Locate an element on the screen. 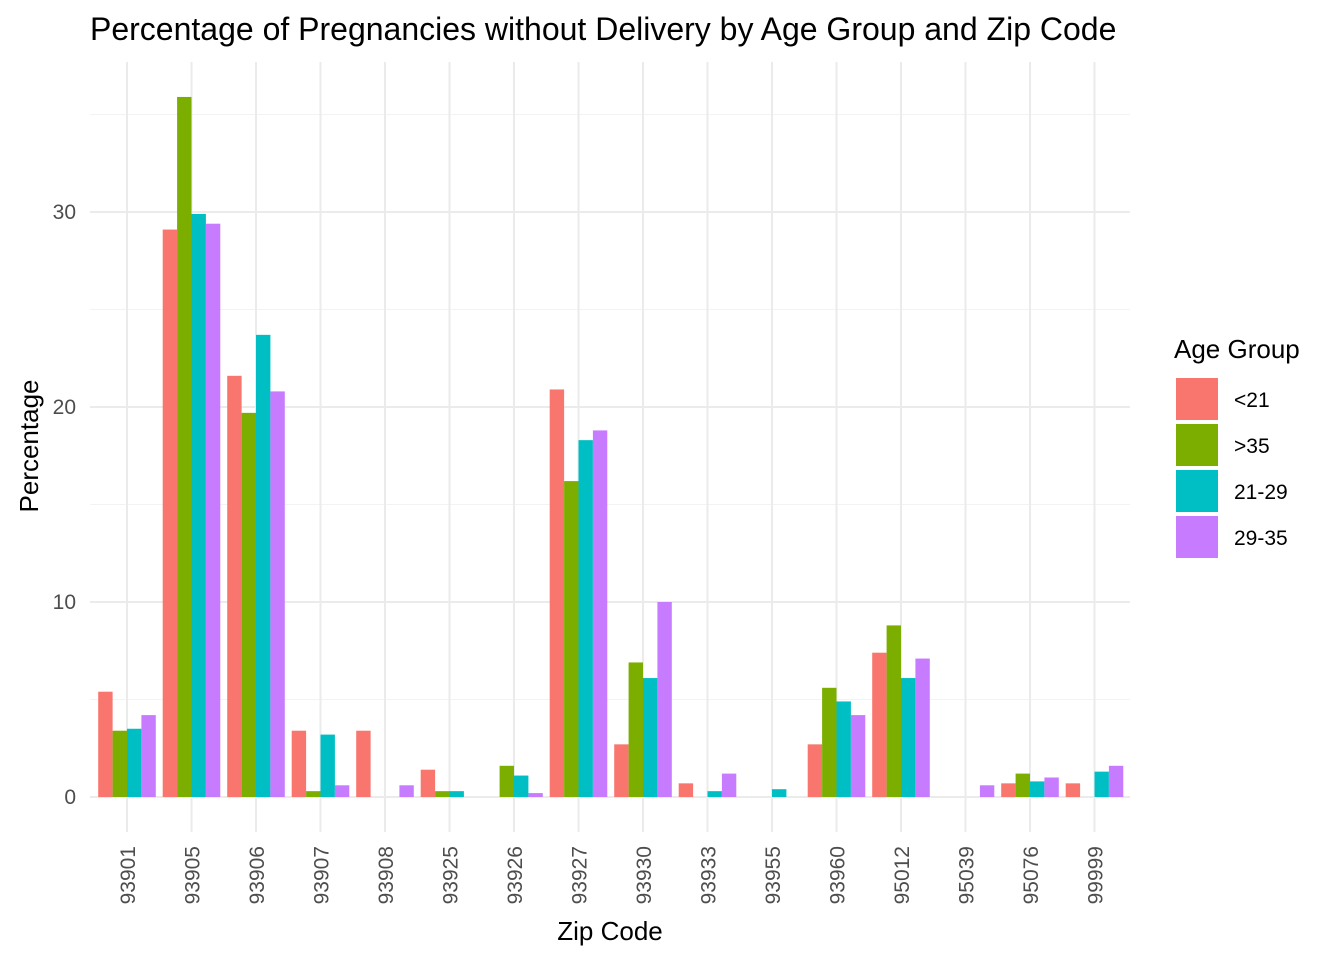 This screenshot has width=1344, height=960. legend-label-3: 29-35 is located at coordinates (1261, 538).